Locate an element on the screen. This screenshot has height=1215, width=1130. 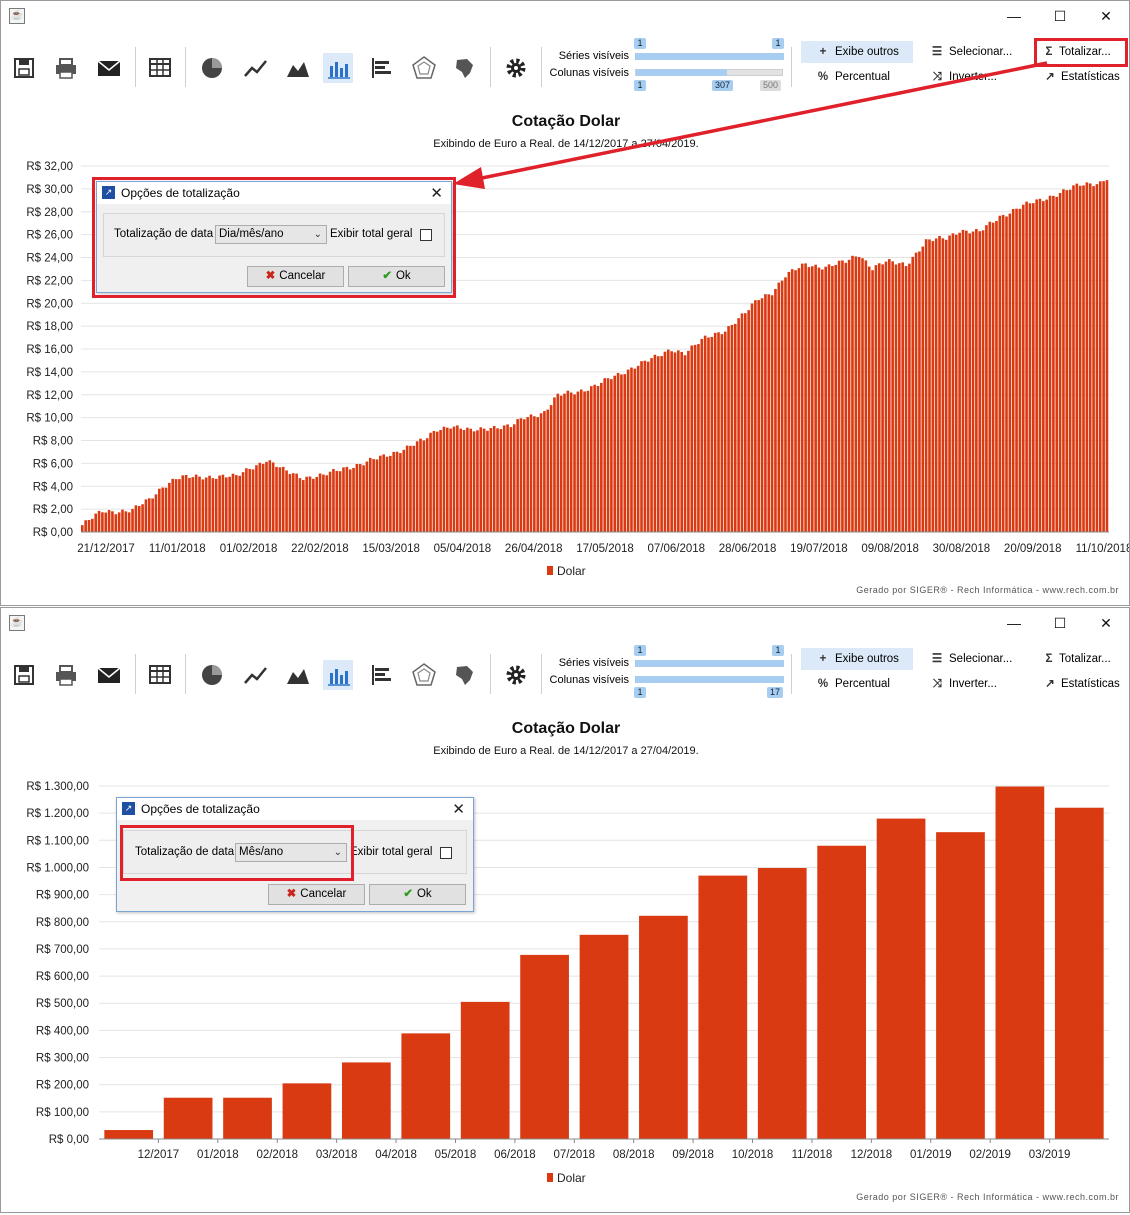
sigma-icon: Σ is located at coordinates (1049, 659).